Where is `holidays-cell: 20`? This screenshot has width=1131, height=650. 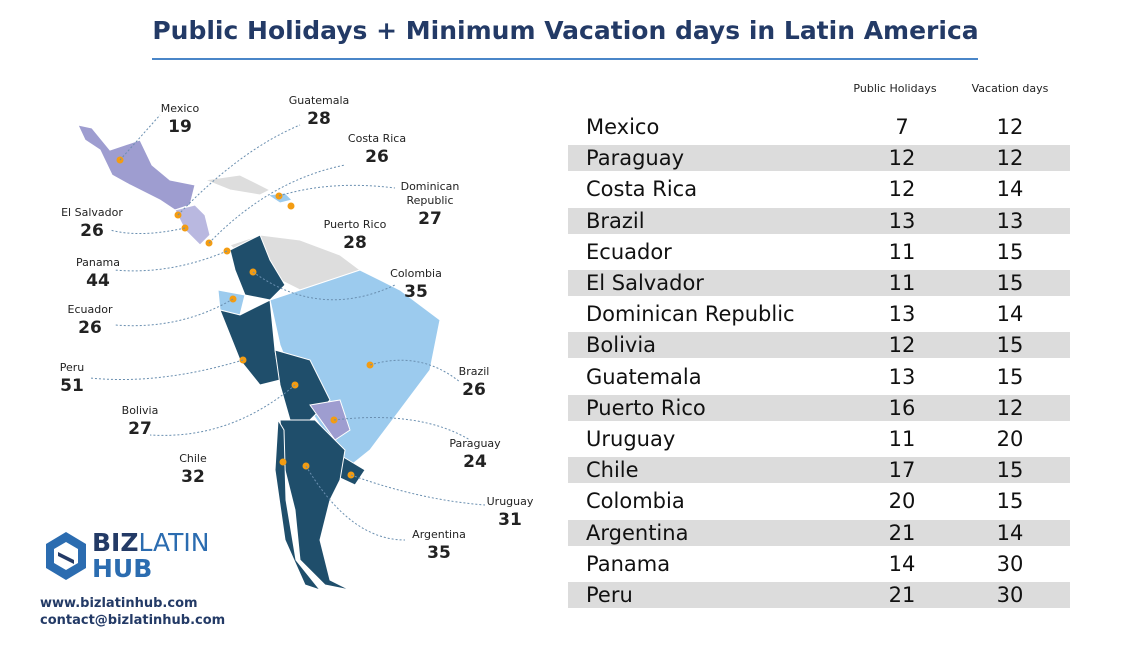 holidays-cell: 20 is located at coordinates (902, 501).